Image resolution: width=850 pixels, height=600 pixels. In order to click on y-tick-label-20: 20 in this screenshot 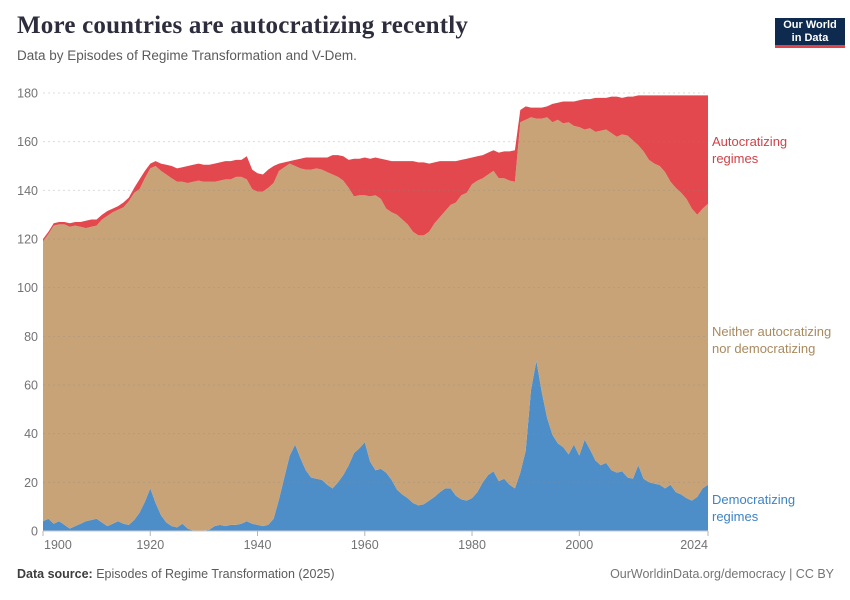, I will do `click(31, 483)`.